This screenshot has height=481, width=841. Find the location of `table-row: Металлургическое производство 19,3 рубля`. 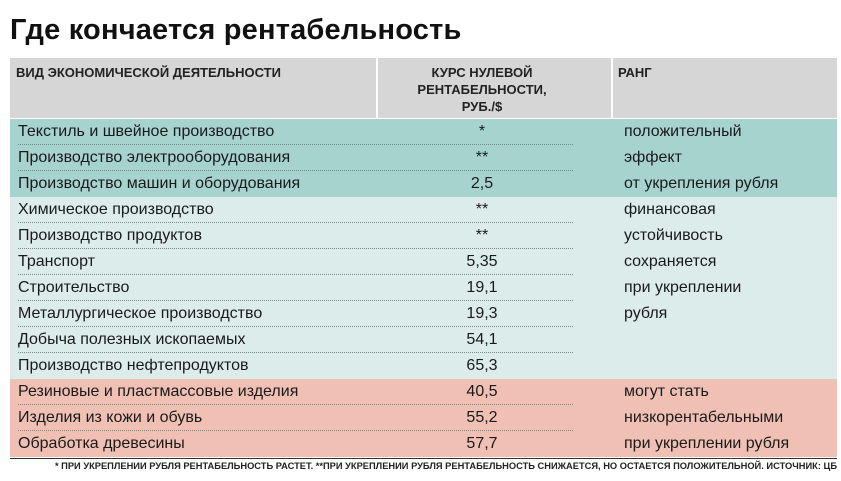

table-row: Металлургическое производство 19,3 рубля is located at coordinates (423, 314).